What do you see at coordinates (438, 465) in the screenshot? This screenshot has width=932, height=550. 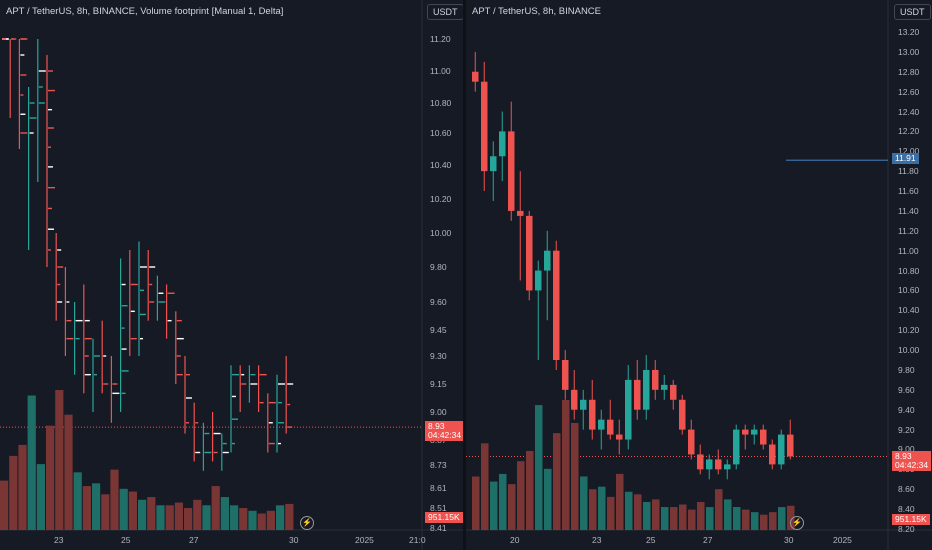 I see `price-tick-label: 8.73` at bounding box center [438, 465].